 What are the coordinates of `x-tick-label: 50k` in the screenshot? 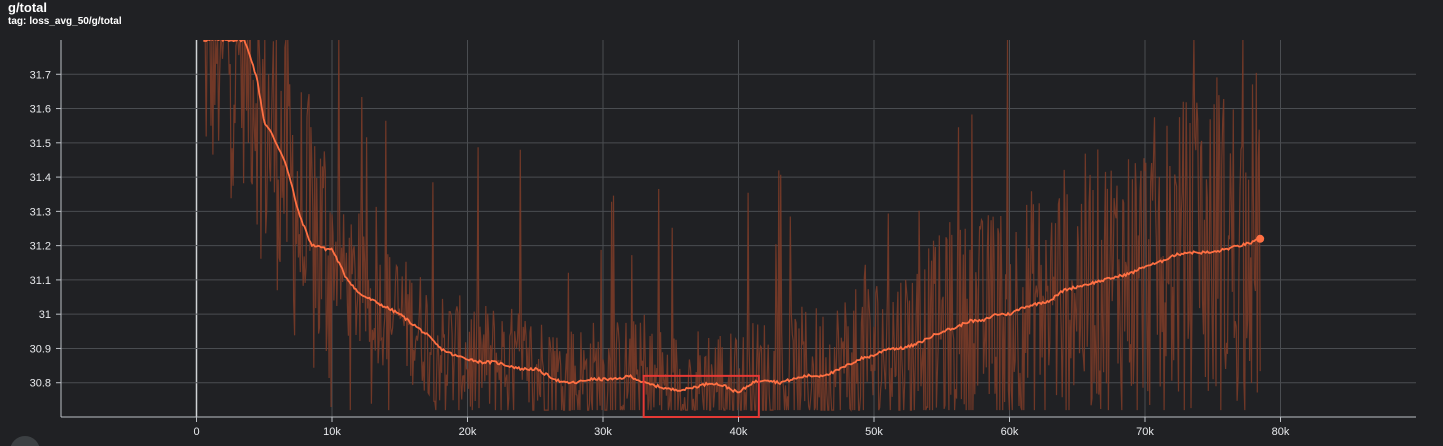 It's located at (874, 432).